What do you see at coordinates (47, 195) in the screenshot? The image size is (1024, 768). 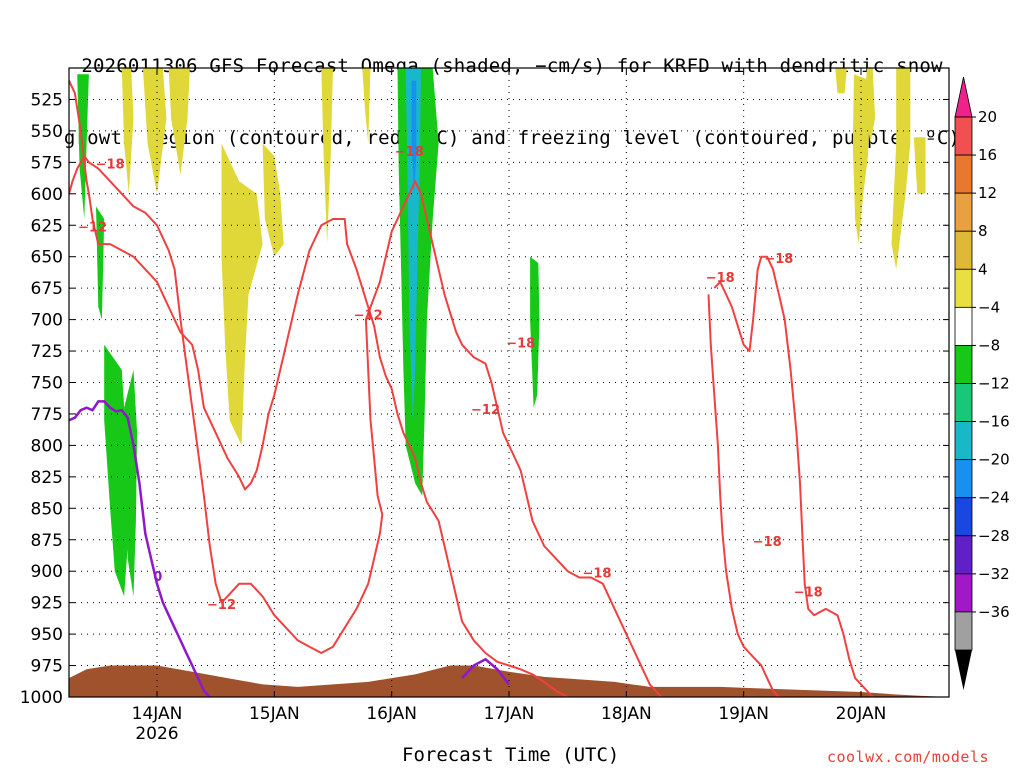 I see `y-tick-label: 600` at bounding box center [47, 195].